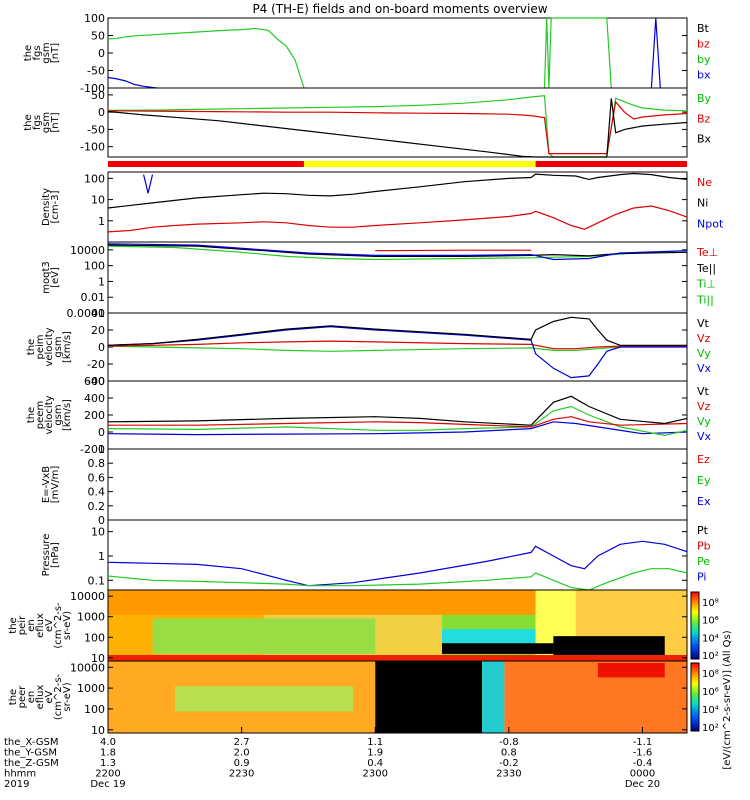 The image size is (750, 800). Describe the element at coordinates (704, 480) in the screenshot. I see `legend-entry: Ey` at that location.